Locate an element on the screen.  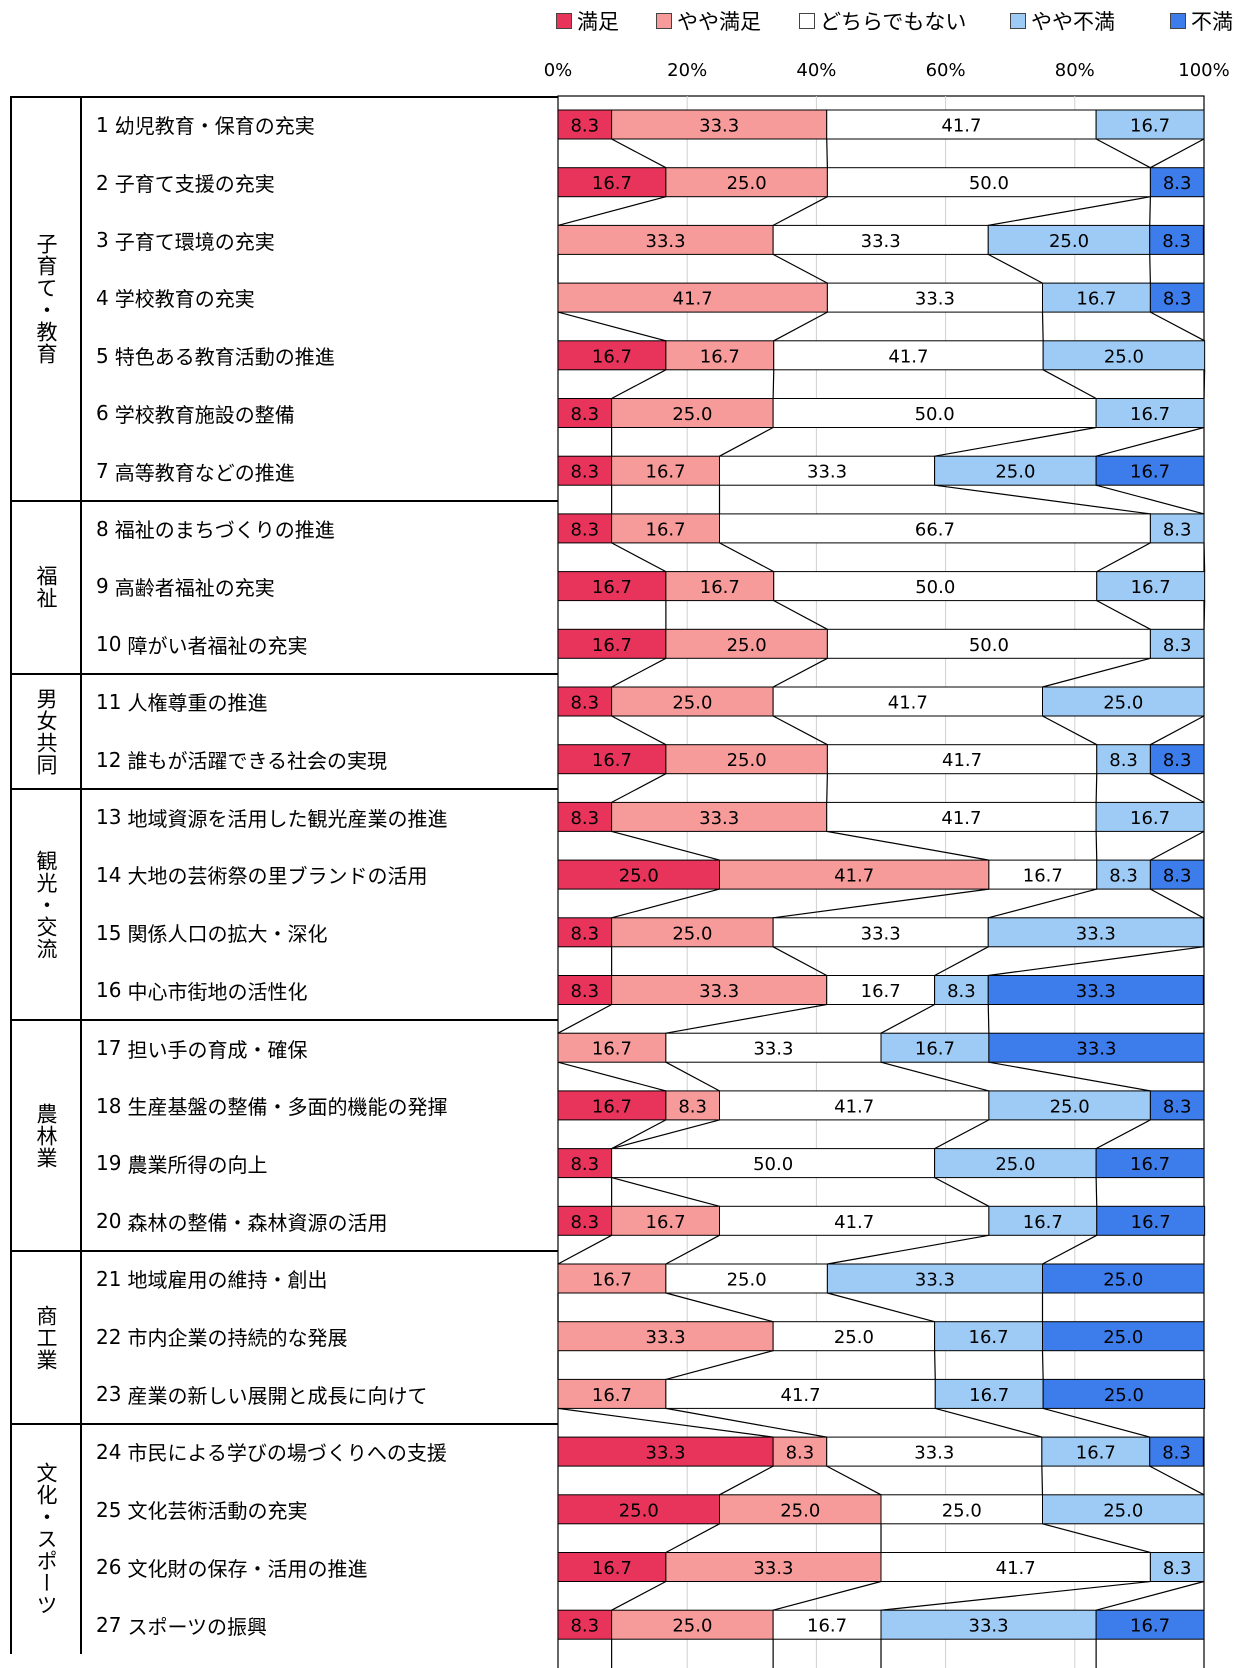
category-label: 14 大地の芸術祭の里ブランドの活用 is located at coordinates (261, 875).